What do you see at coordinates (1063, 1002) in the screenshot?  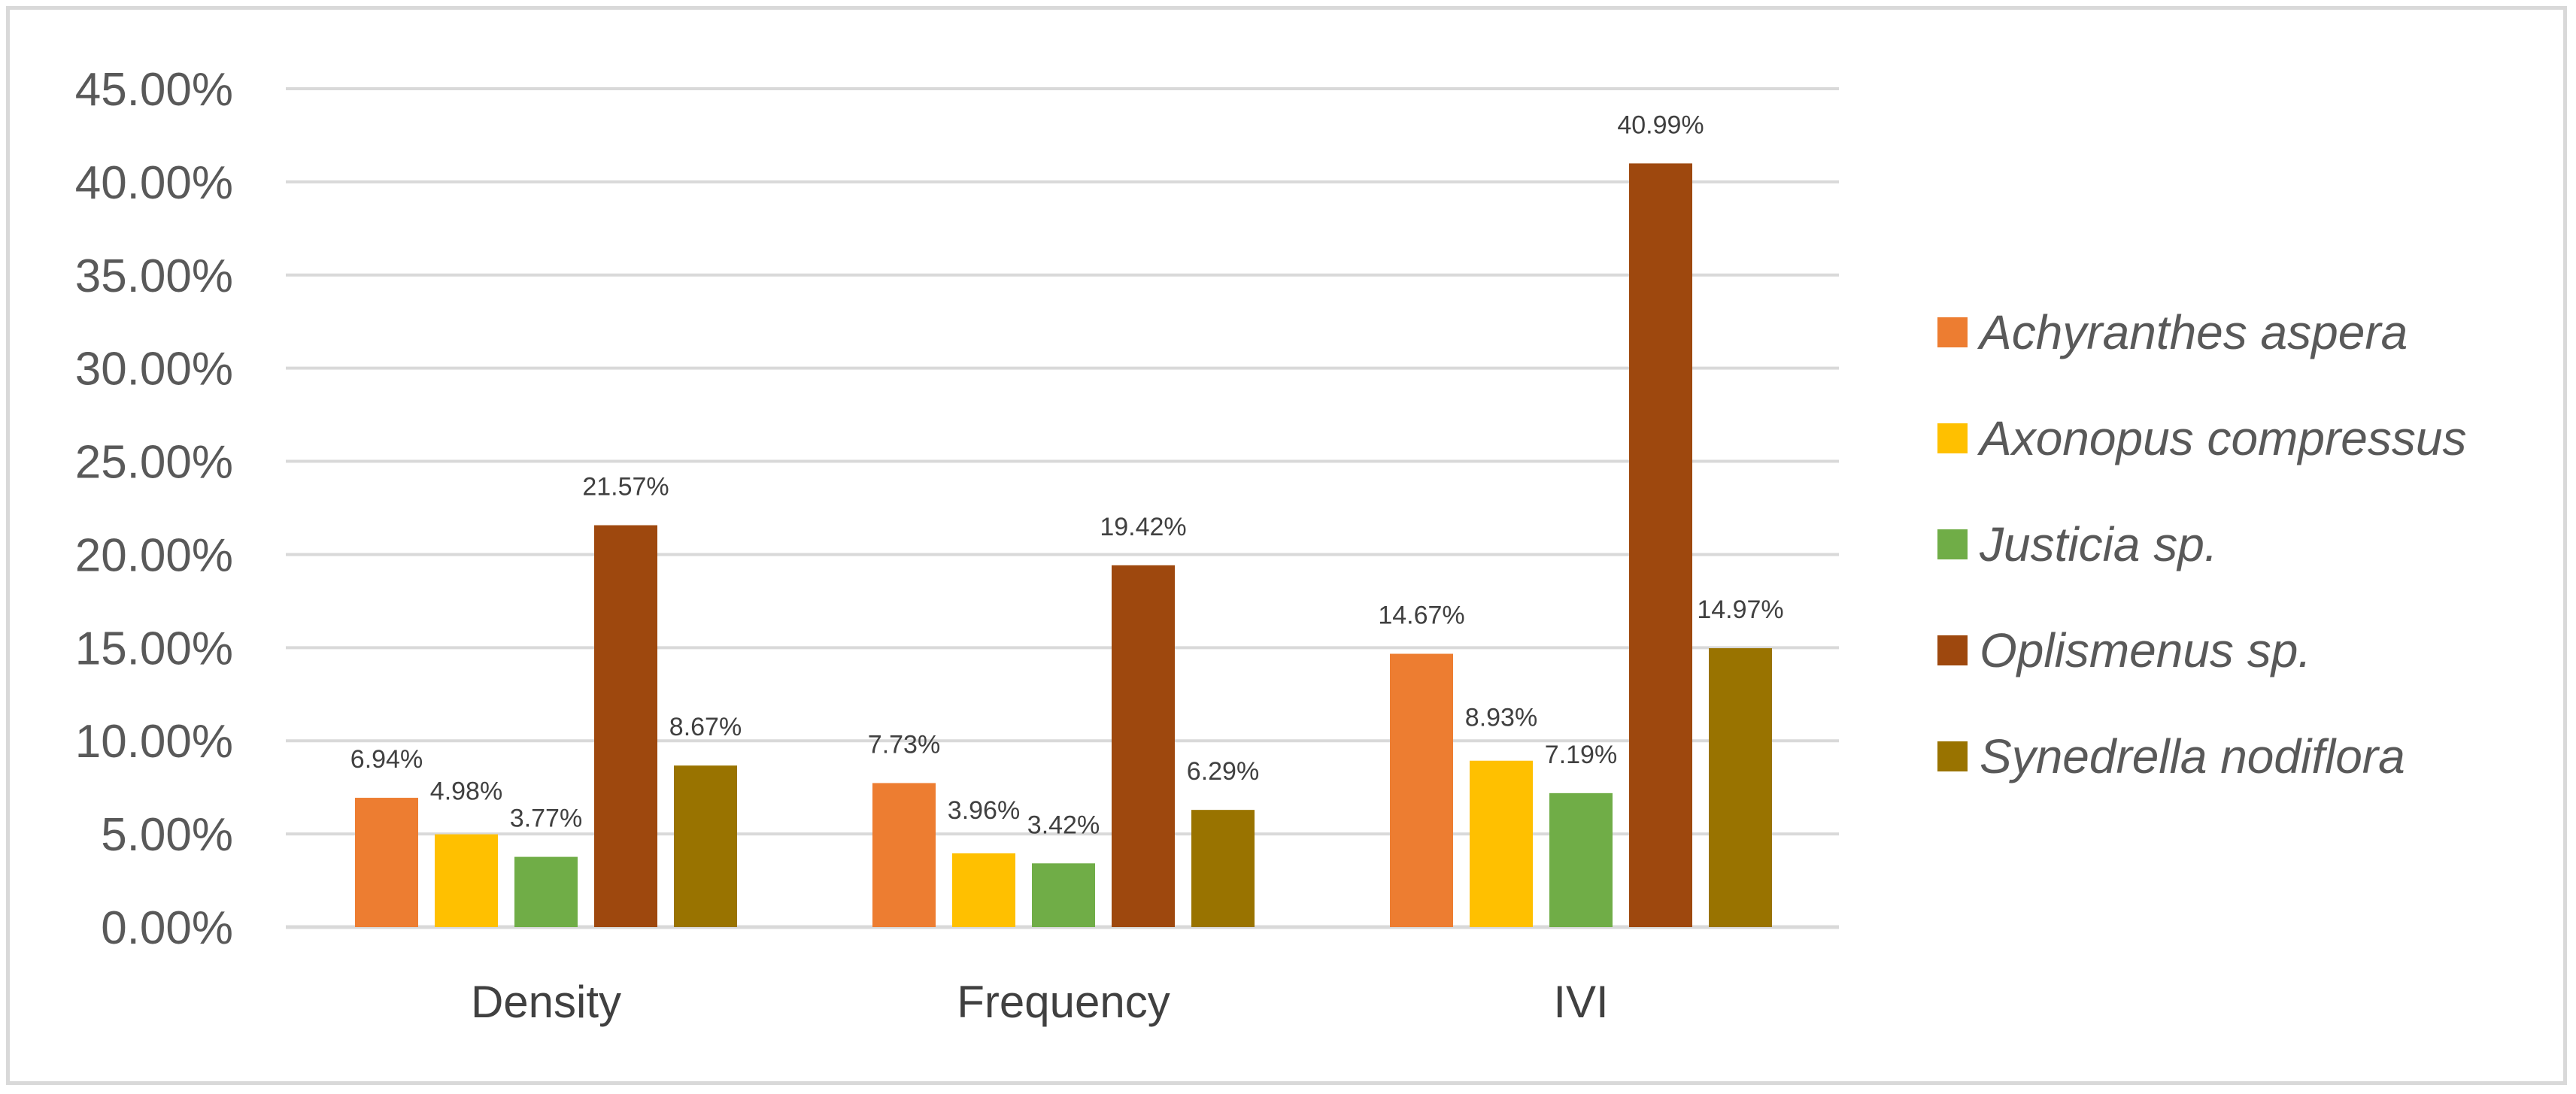 I see `x-category-label: Frequency` at bounding box center [1063, 1002].